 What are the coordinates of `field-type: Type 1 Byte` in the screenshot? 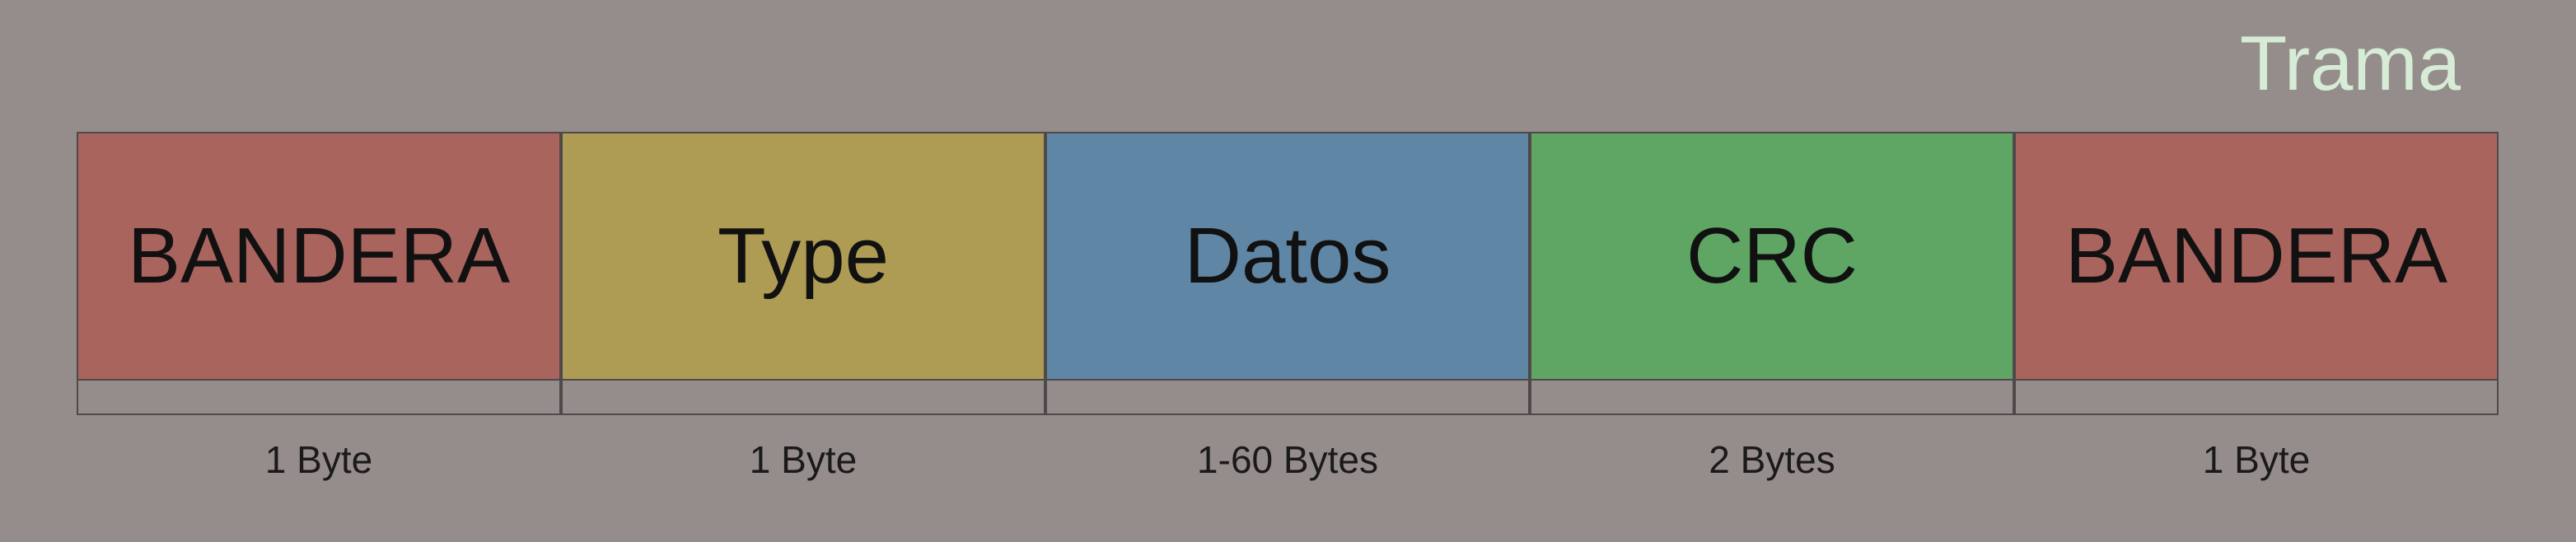 It's located at (803, 308).